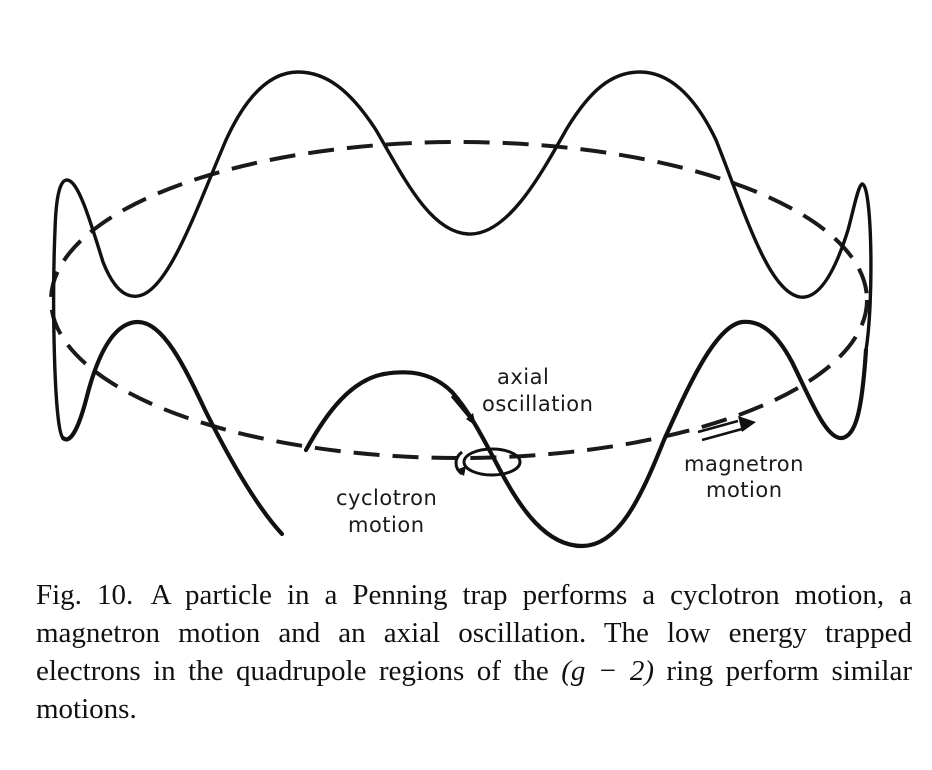 This screenshot has height=770, width=932. I want to click on oscillation-label: oscillation, so click(538, 404).